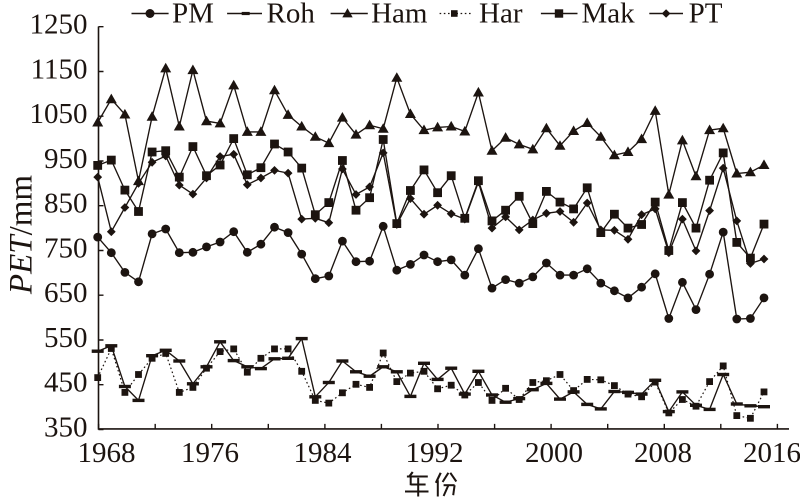 This screenshot has height=498, width=800. I want to click on svg-text: PT, so click(706, 14).